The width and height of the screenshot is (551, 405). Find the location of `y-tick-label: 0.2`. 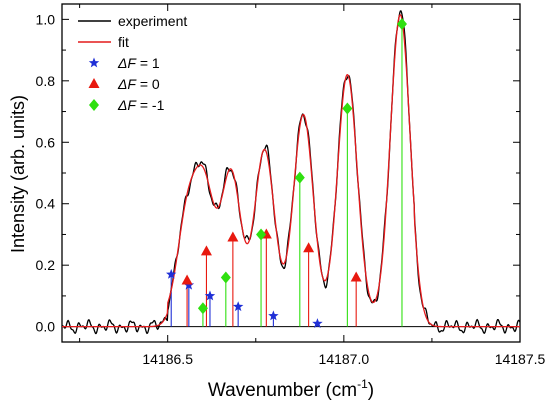

y-tick-label: 0.2 is located at coordinates (46, 265).